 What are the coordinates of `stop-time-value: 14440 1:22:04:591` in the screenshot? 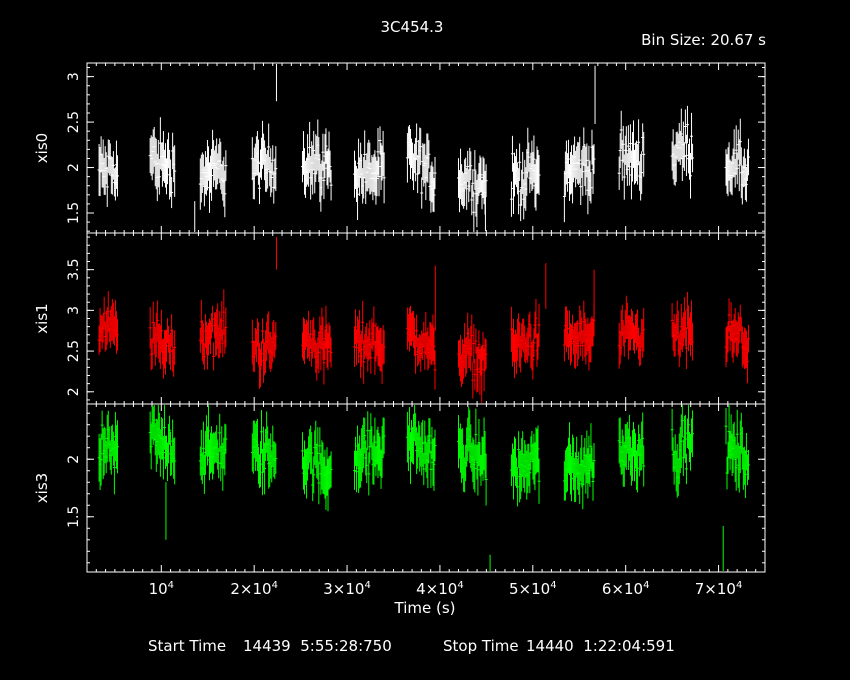 It's located at (600, 646).